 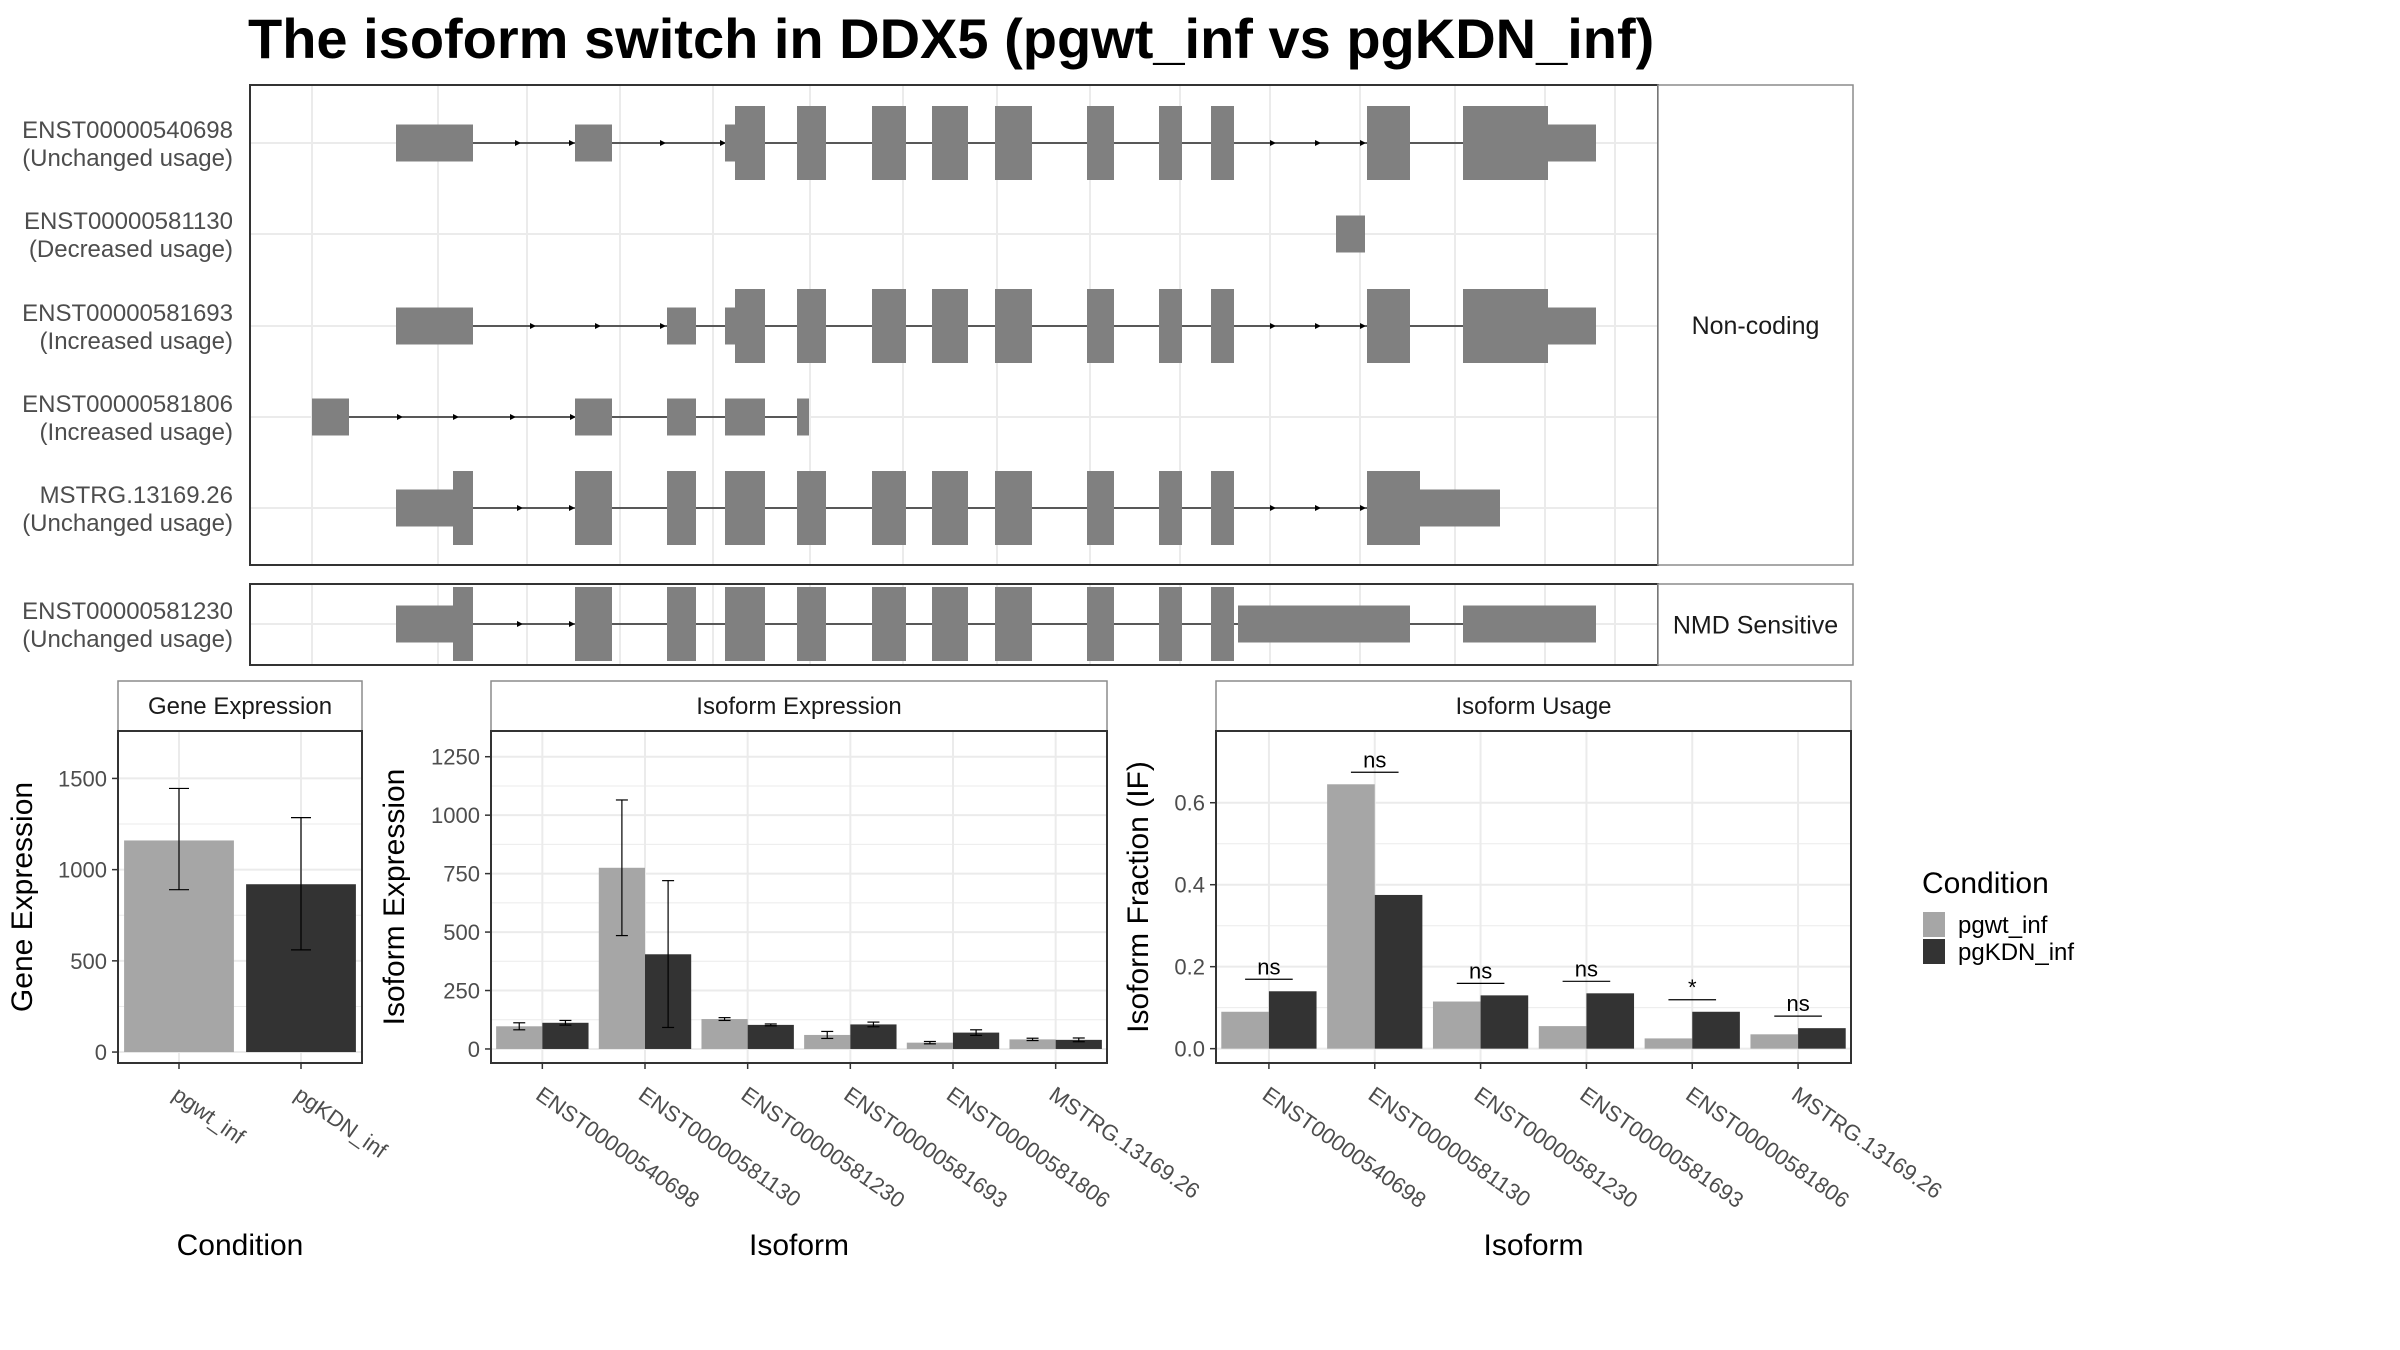 I want to click on isoform-id-label: ENST00000540698, so click(x=127, y=130).